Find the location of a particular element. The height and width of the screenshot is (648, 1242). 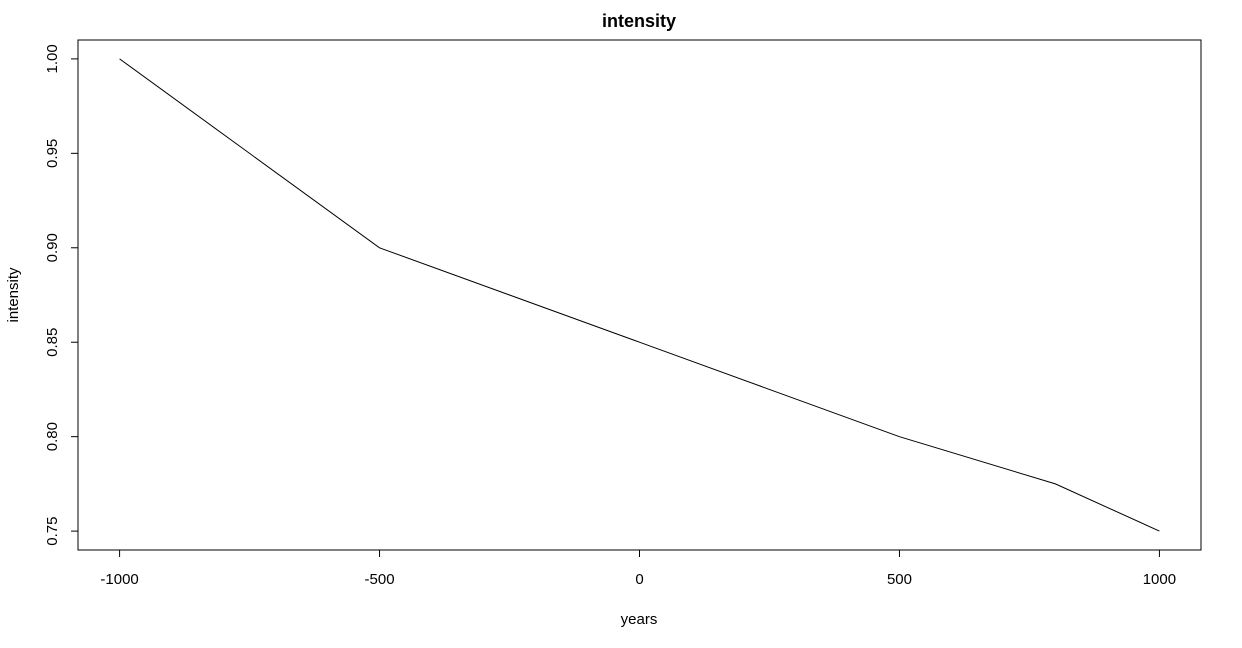

y-tick-label: 0.75 is located at coordinates (52, 531).